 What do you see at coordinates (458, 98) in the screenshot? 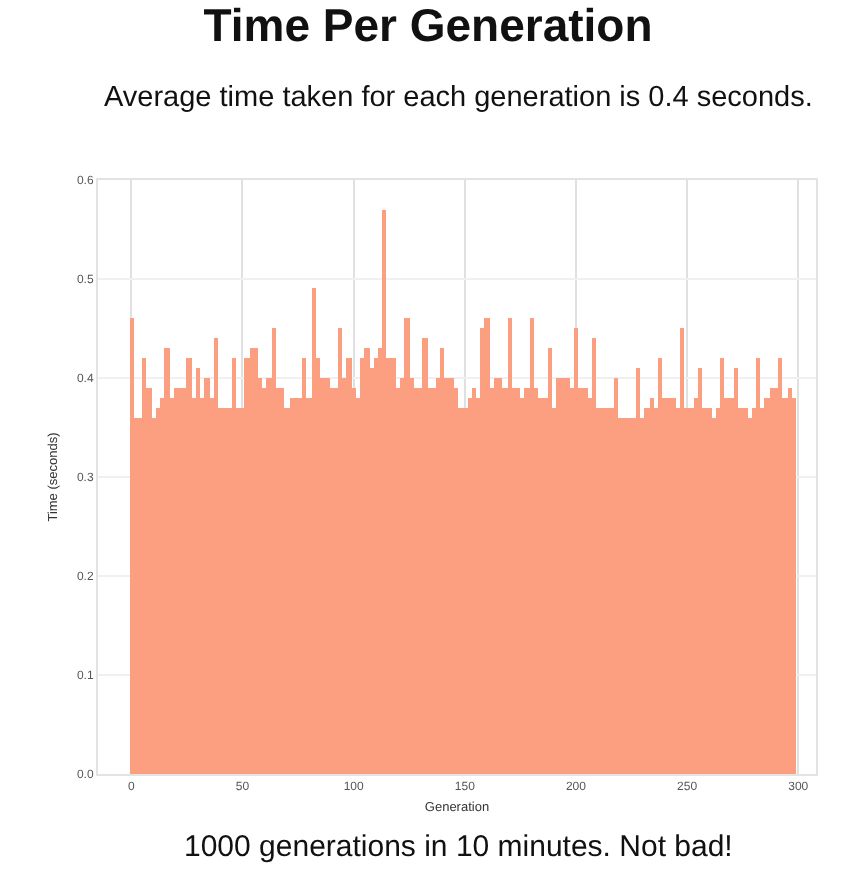
I see `chart-subtitle: Average time taken for each generation is 0.4 seconds.` at bounding box center [458, 98].